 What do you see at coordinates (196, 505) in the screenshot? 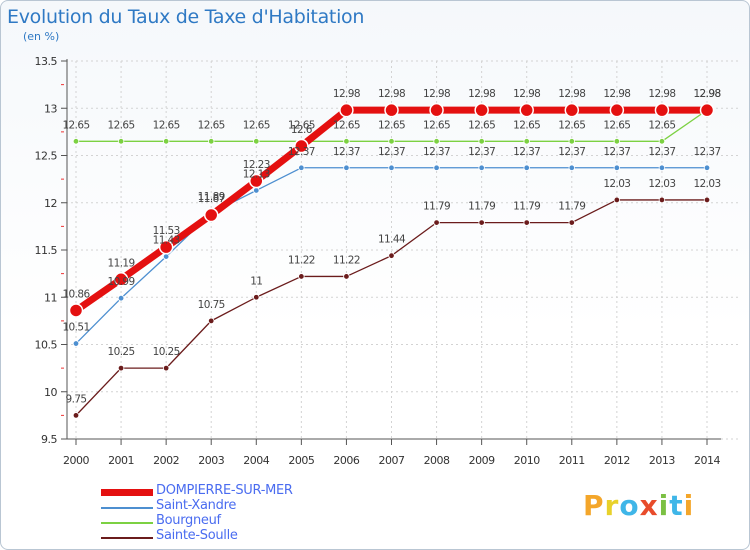
I see `legend-label: Saint-Xandre` at bounding box center [196, 505].